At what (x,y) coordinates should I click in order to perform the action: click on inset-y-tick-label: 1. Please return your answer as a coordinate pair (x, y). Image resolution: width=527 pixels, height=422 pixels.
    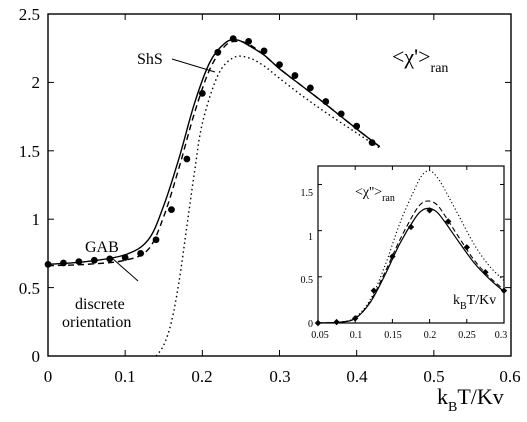
    Looking at the image, I should click on (310, 237).